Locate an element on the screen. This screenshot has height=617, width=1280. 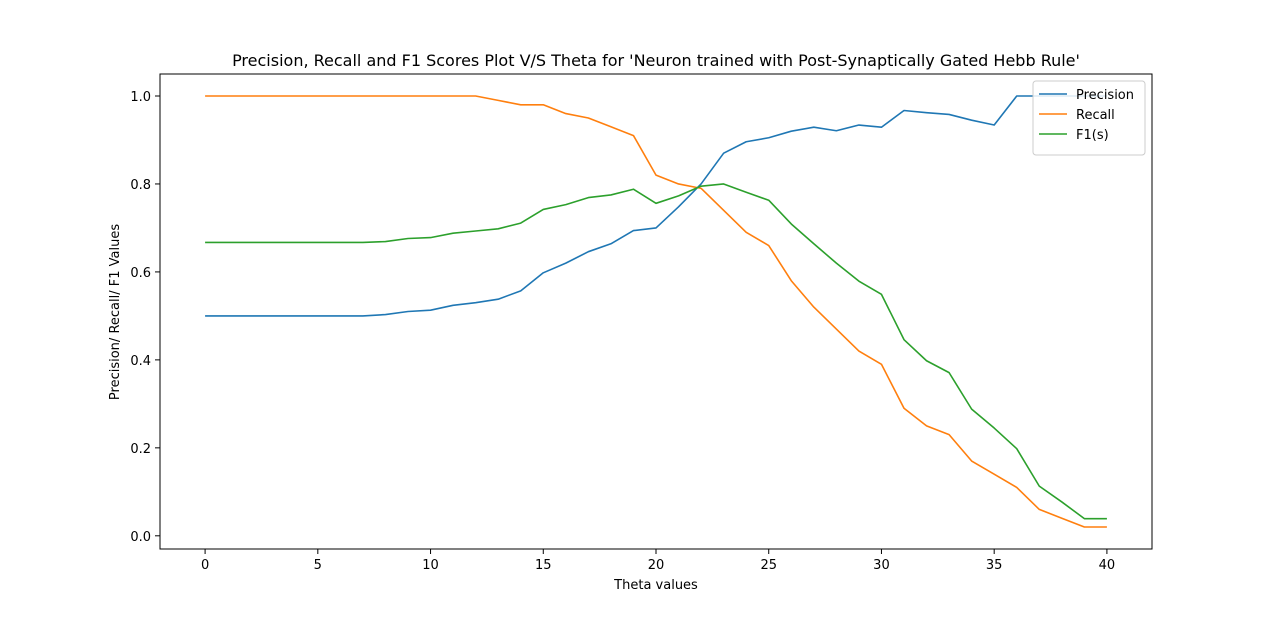
x-tick-label: 30 is located at coordinates (881, 565).